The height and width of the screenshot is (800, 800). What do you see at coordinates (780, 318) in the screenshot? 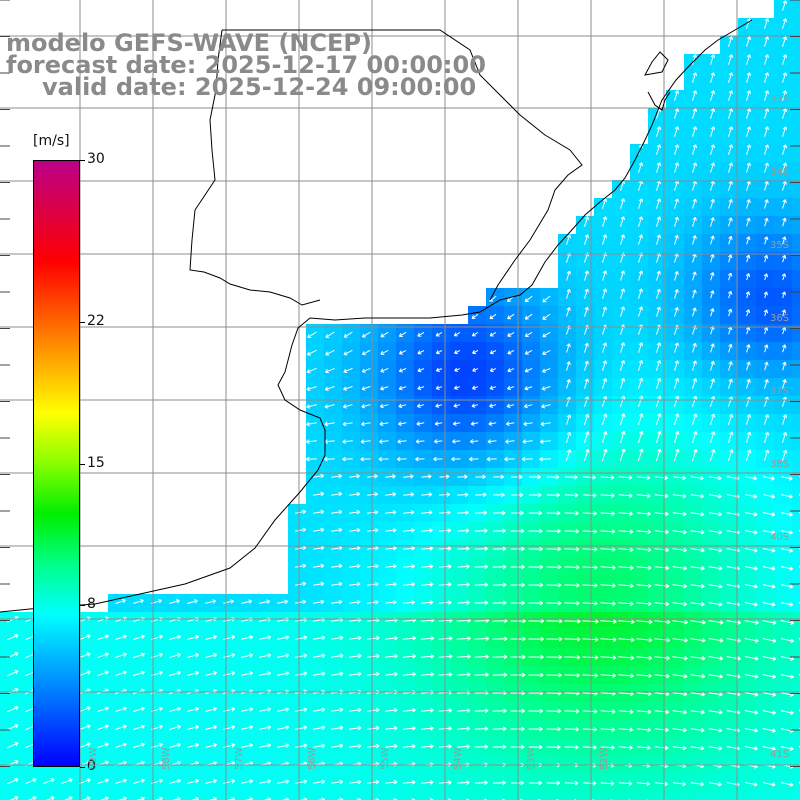
I see `latitude-label: 36S` at bounding box center [780, 318].